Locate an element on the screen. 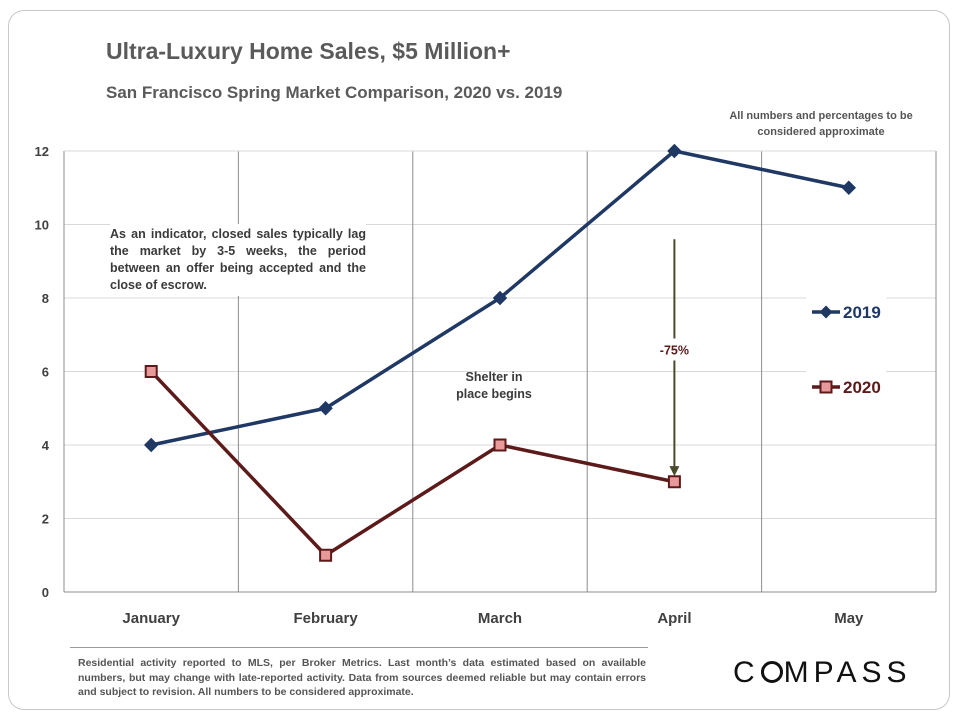 The image size is (960, 720). logo-text-mpass: MPASS is located at coordinates (847, 672).